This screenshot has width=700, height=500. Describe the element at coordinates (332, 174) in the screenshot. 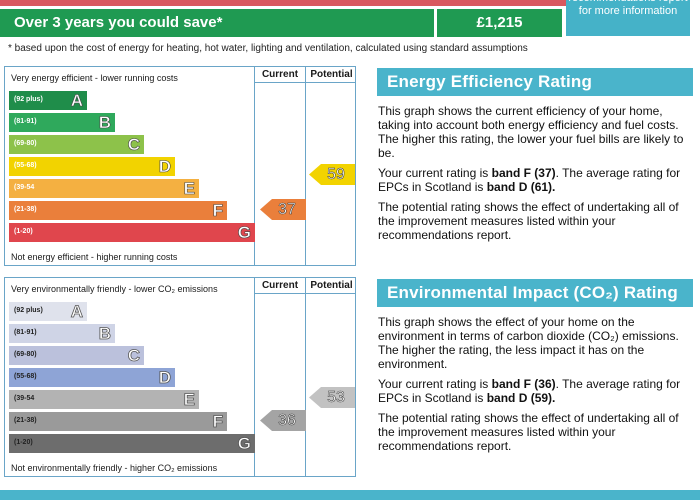

I see `potential-rating-arrow: 59` at that location.